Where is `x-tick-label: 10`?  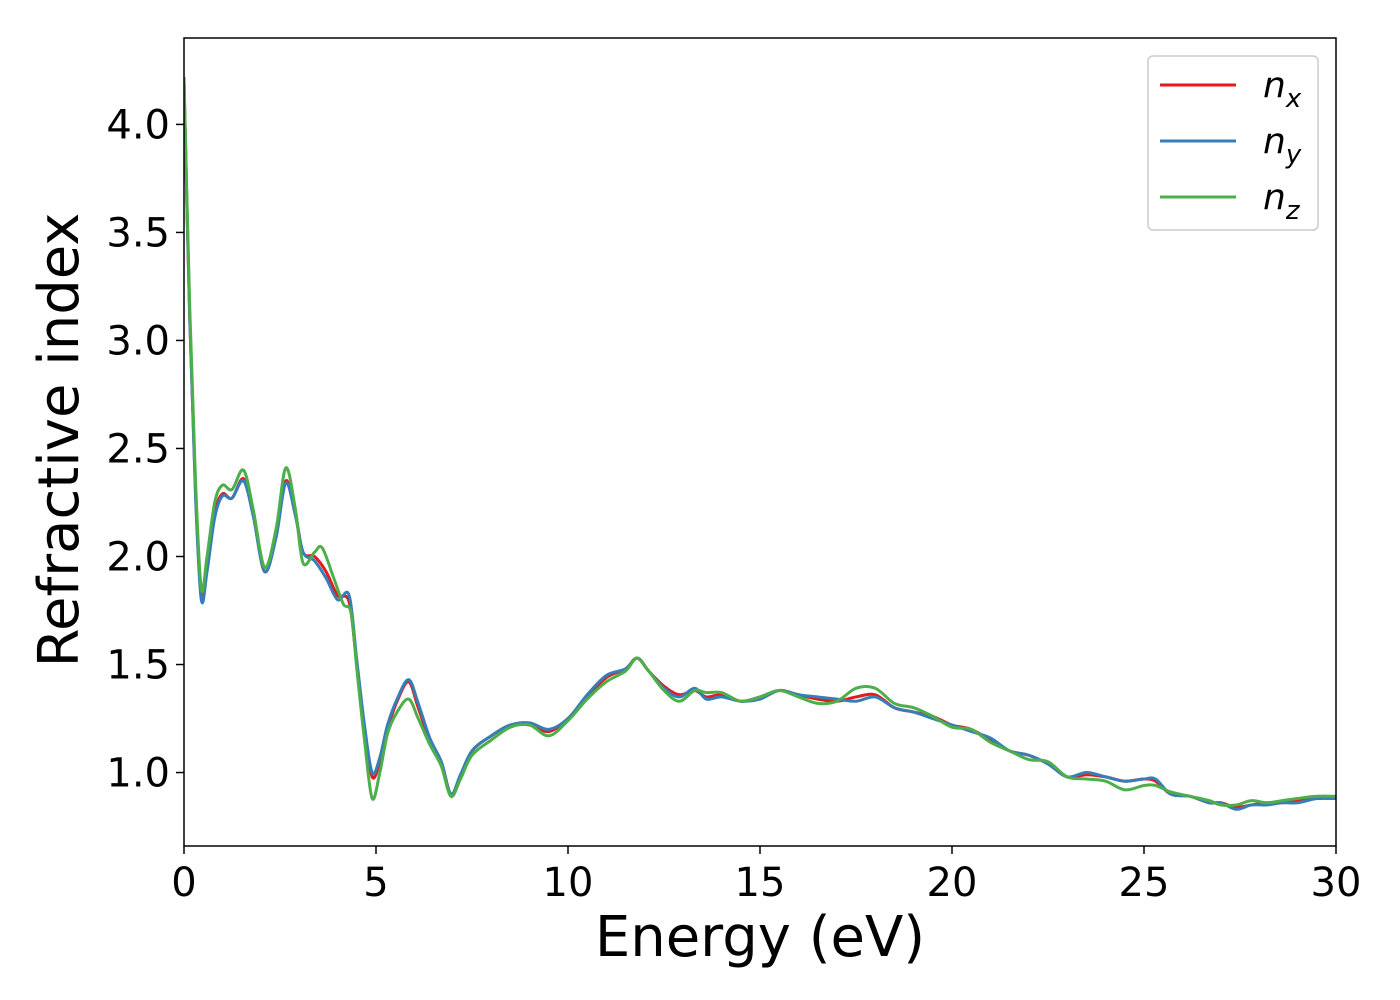
x-tick-label: 10 is located at coordinates (568, 883).